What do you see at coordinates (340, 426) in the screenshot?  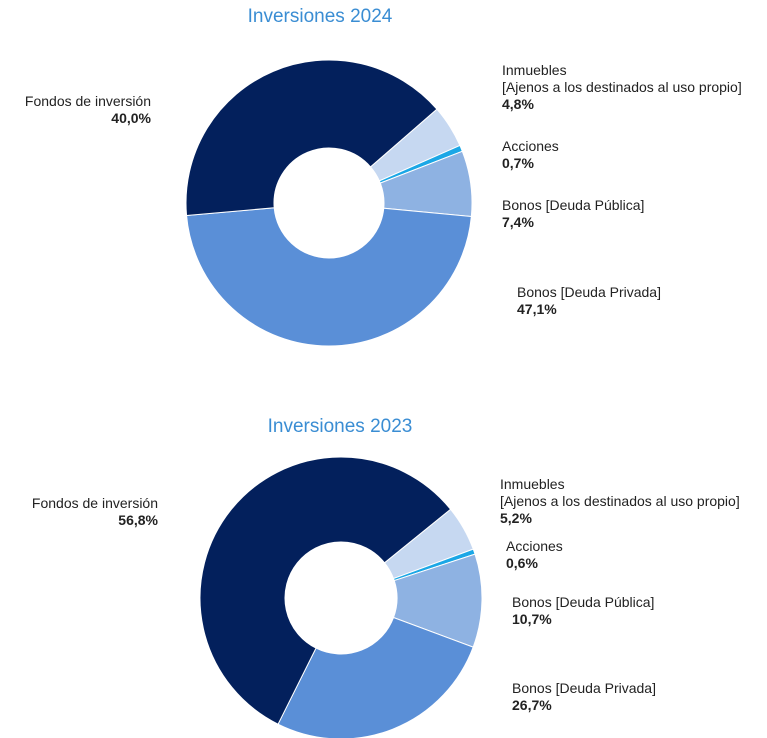 I see `chart-title: Inversiones 2023` at bounding box center [340, 426].